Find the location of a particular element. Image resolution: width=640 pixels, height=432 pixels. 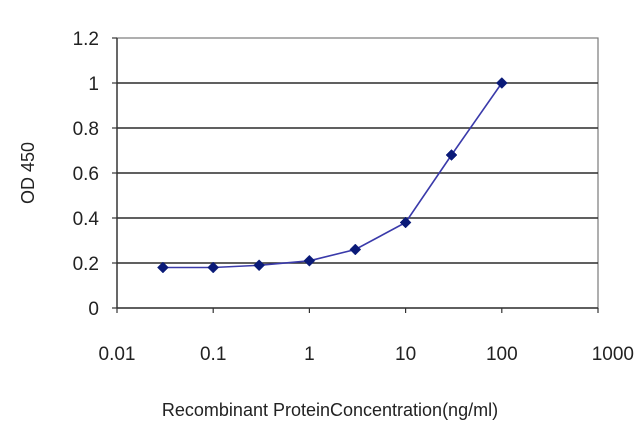

x-tick-label-3: 10 is located at coordinates (405, 354).